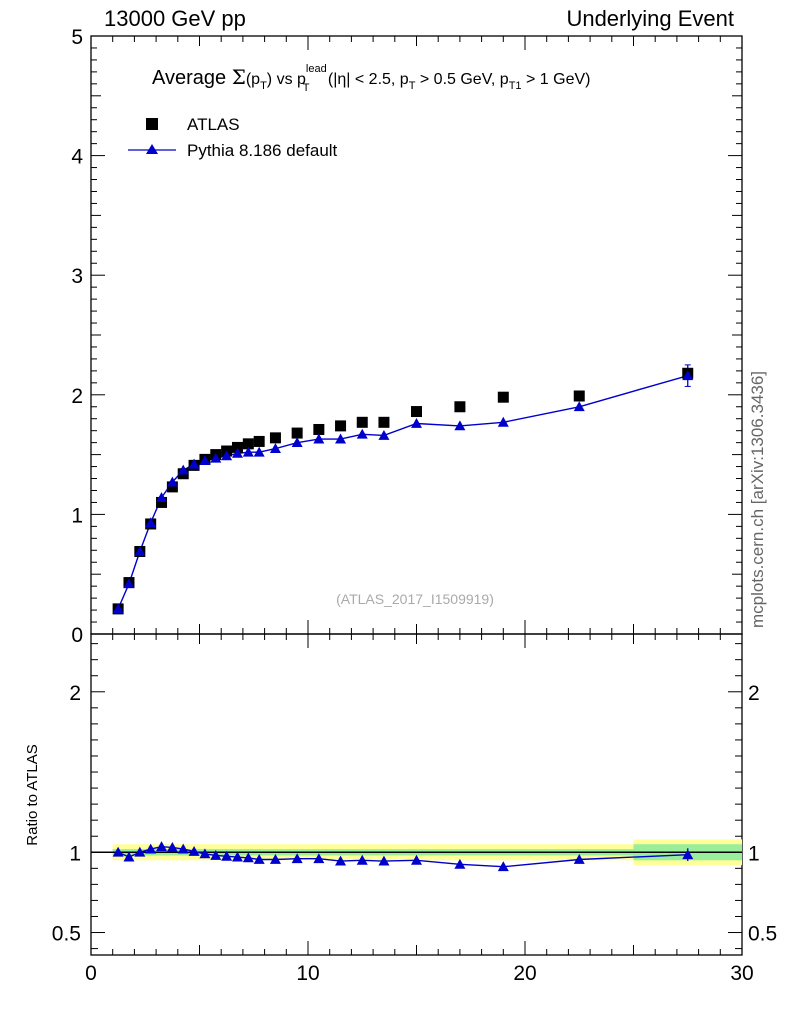 The height and width of the screenshot is (1024, 786). Describe the element at coordinates (741, 973) in the screenshot. I see `x-tick-label: 30` at that location.